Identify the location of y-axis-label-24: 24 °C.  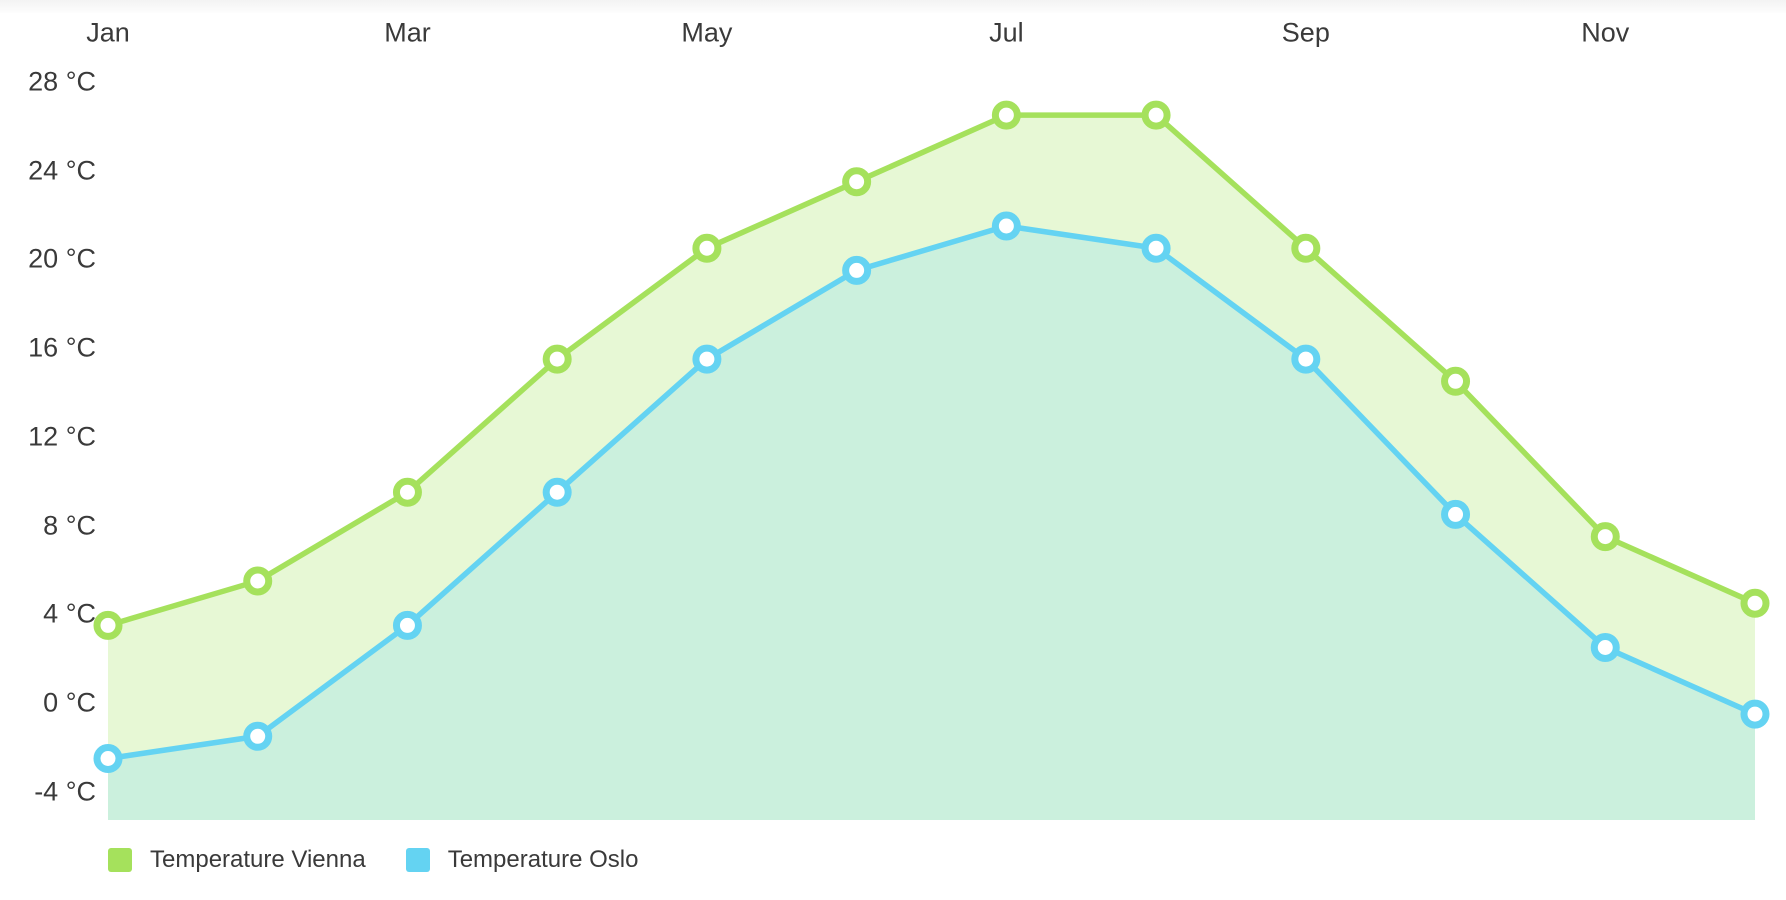
(62, 170).